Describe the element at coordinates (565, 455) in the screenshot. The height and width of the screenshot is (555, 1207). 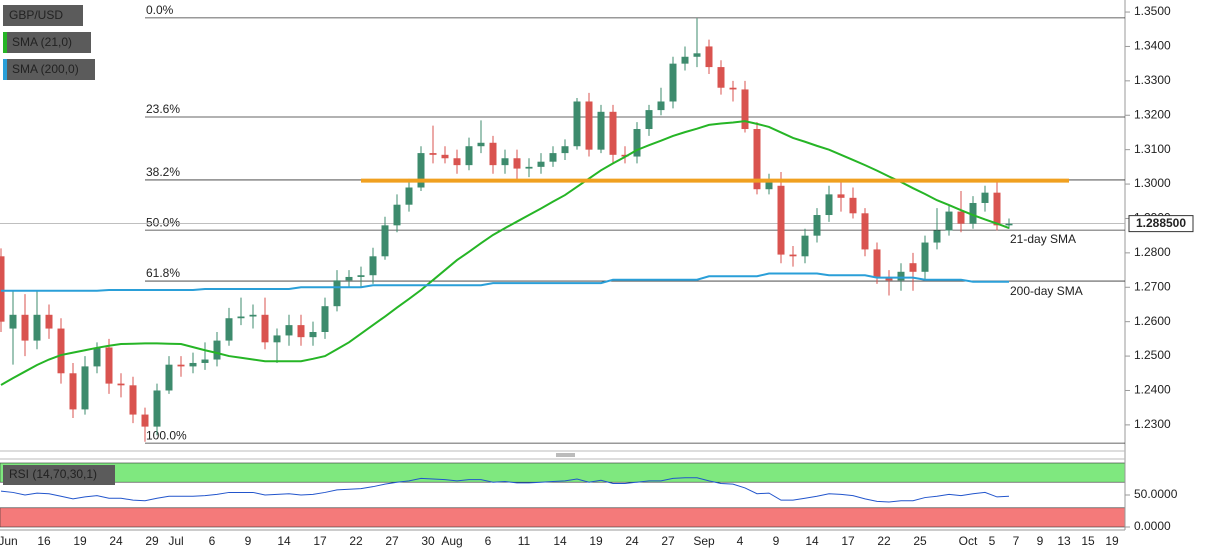
I see `resize-handle` at that location.